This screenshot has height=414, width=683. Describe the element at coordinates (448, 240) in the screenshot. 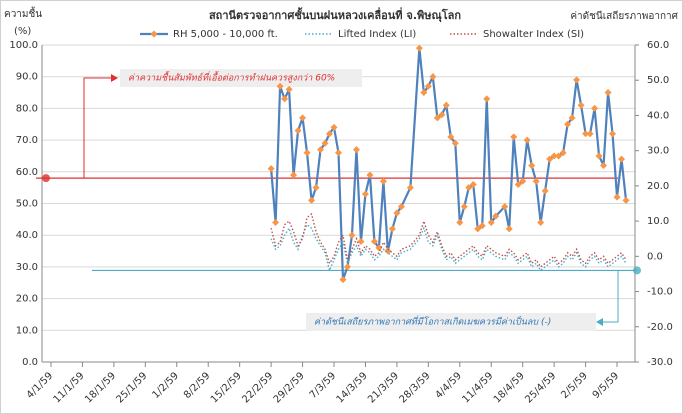

I see `series-line` at that location.